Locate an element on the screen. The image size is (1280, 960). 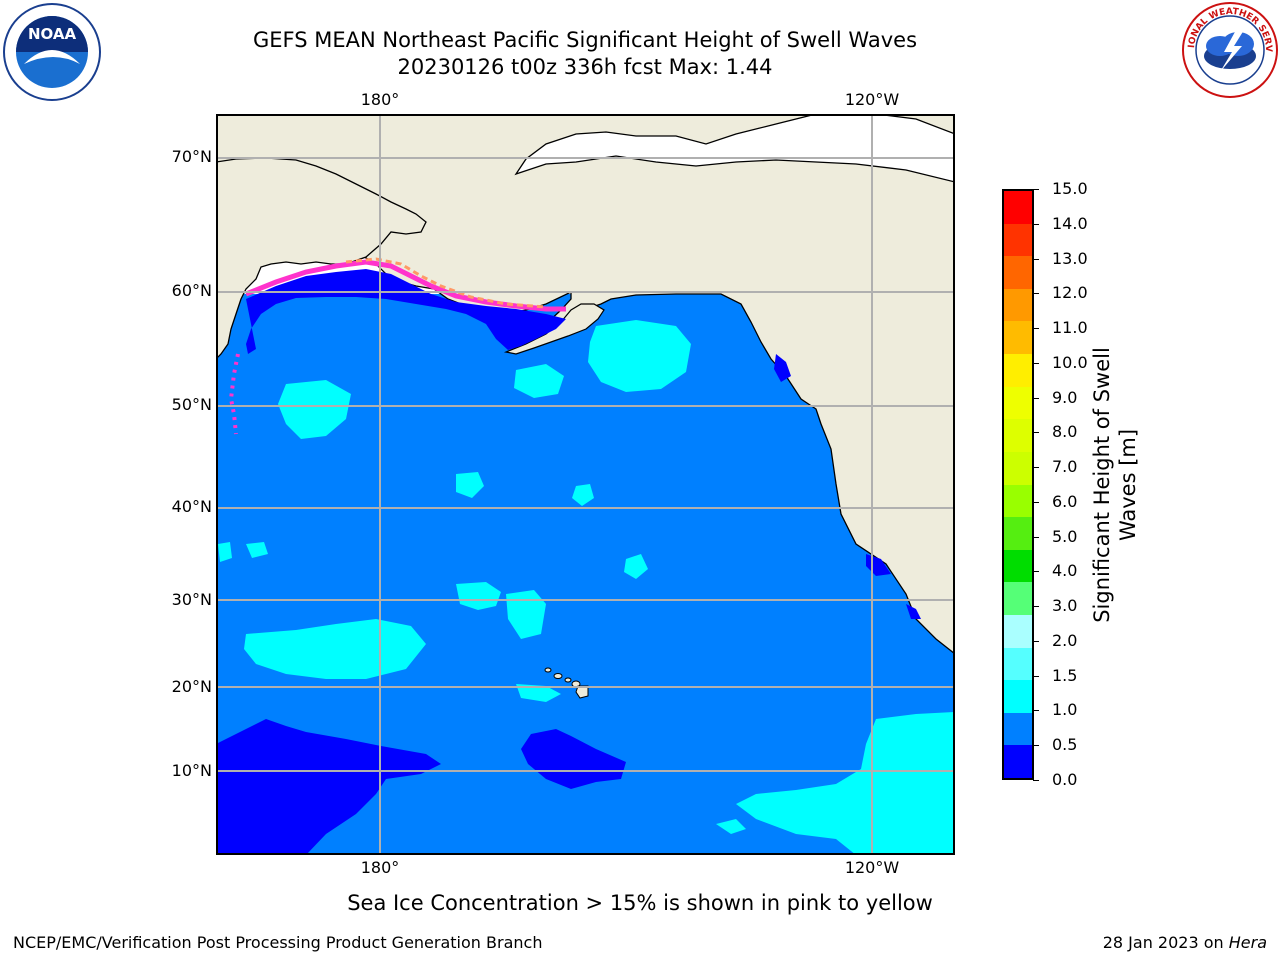
colorbar-tick-label: 1.5 is located at coordinates (1065, 675).